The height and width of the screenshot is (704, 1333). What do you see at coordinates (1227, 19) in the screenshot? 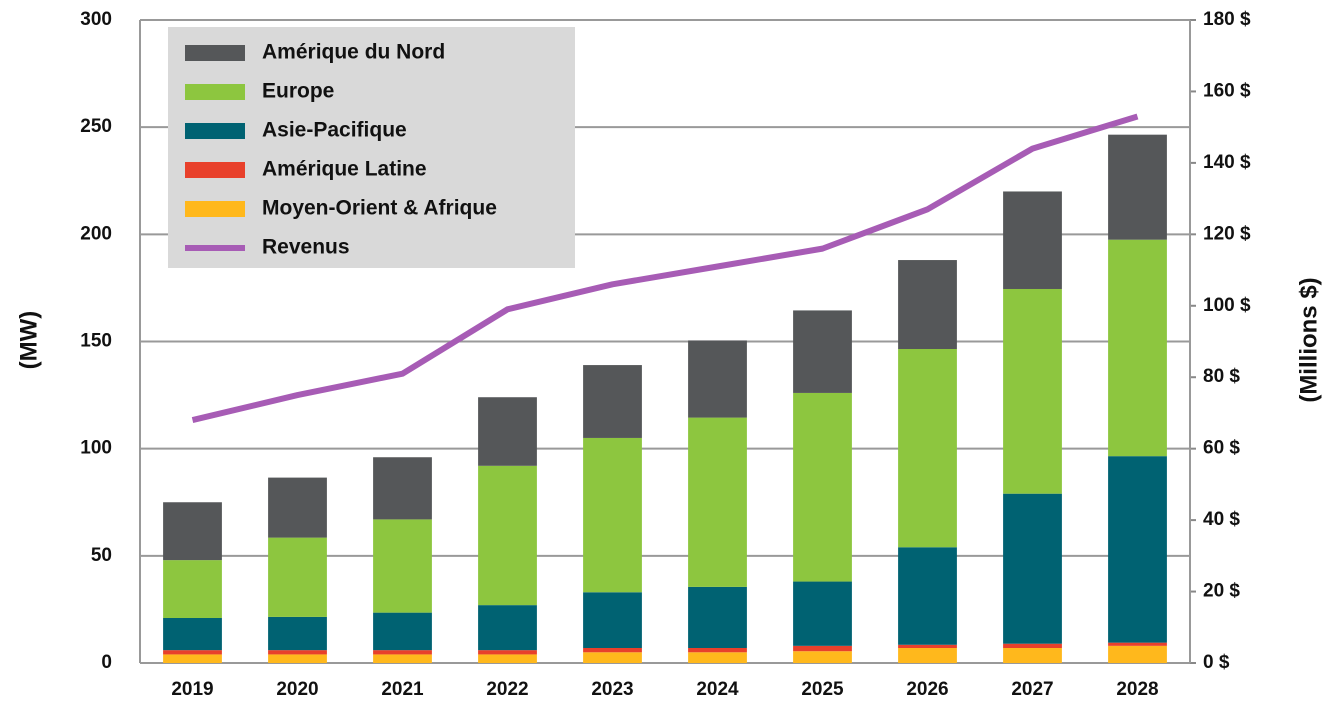
I see `y2-tick-label: 180 $` at bounding box center [1227, 19].